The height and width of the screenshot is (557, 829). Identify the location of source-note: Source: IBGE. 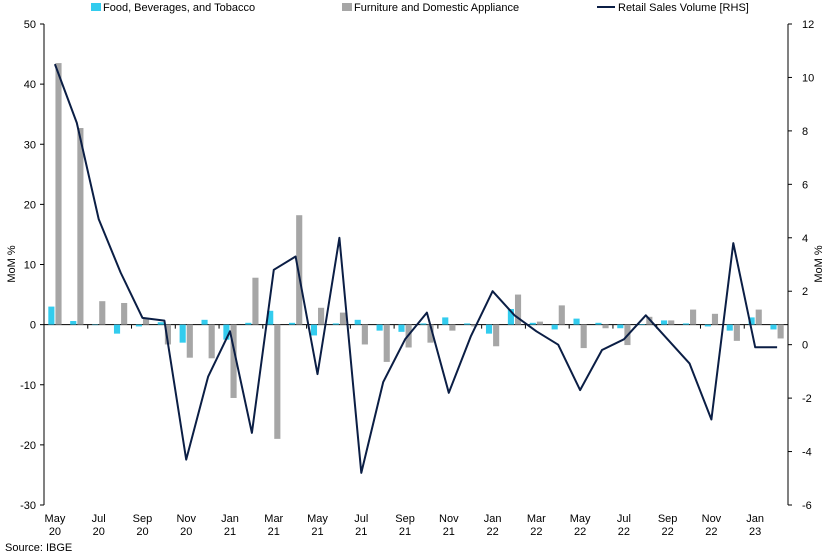
(38, 548).